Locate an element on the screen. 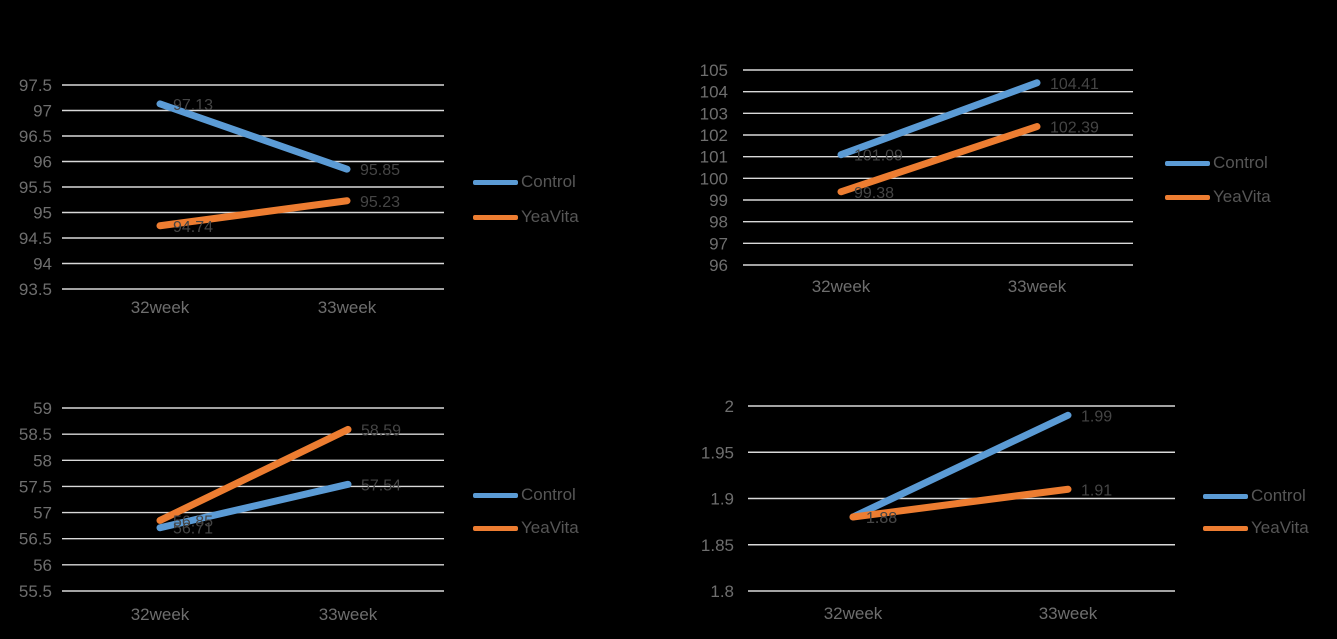 The height and width of the screenshot is (639, 1337). yeavita-data-label: 99.38 is located at coordinates (874, 193).